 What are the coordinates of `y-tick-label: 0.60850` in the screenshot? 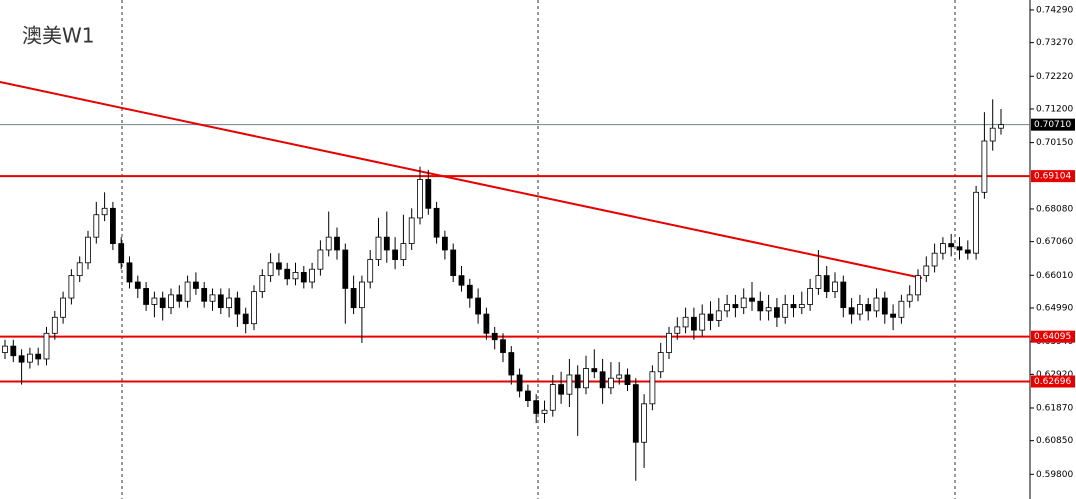 It's located at (1054, 441).